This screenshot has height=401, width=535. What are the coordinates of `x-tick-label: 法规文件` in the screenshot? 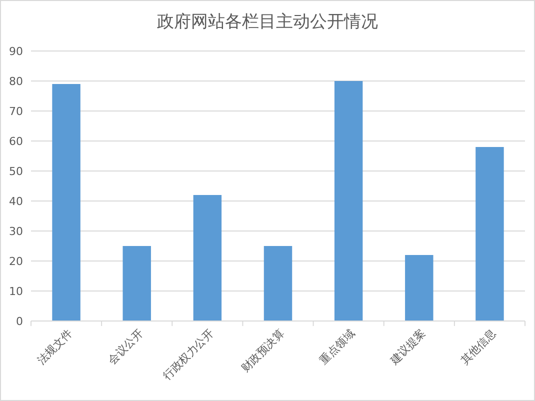 It's located at (55, 346).